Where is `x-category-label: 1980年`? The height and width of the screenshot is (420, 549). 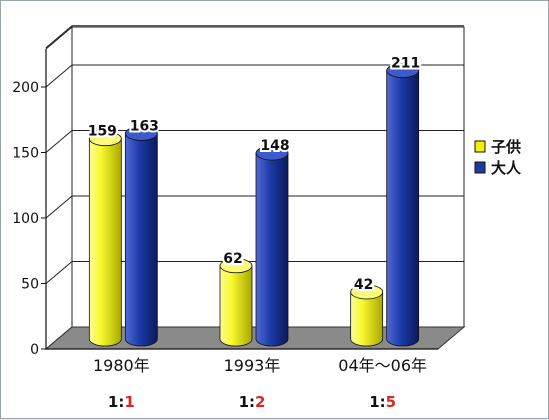 x-category-label: 1980年 is located at coordinates (121, 365).